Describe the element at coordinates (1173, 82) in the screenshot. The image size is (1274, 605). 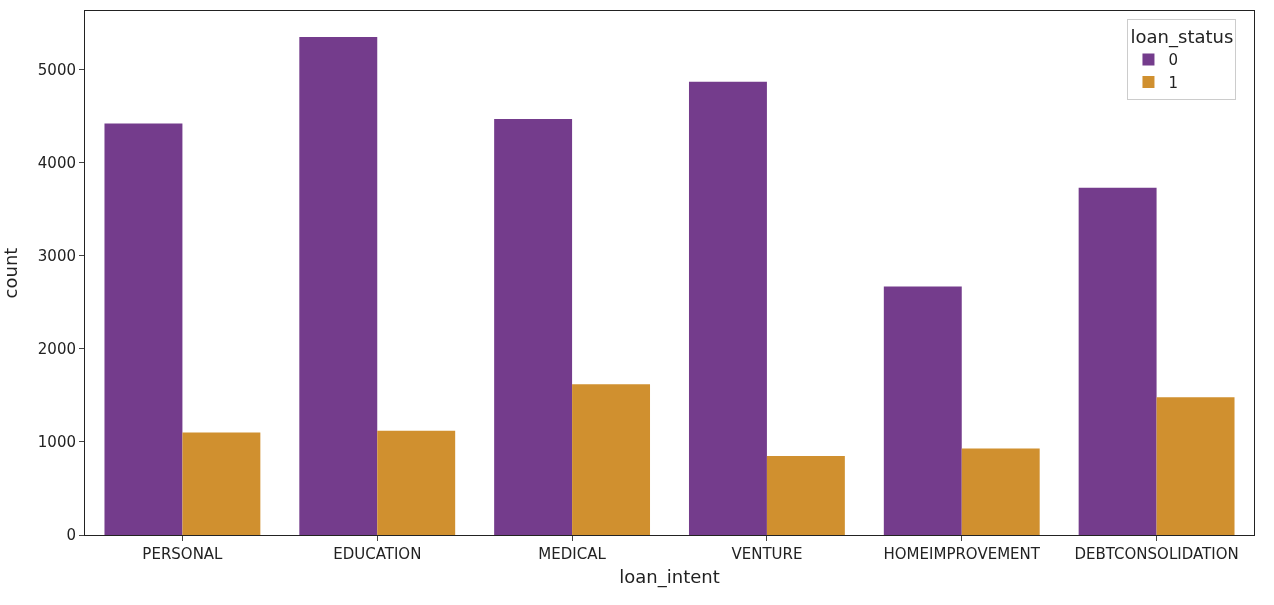
I see `legend-label: 1` at that location.